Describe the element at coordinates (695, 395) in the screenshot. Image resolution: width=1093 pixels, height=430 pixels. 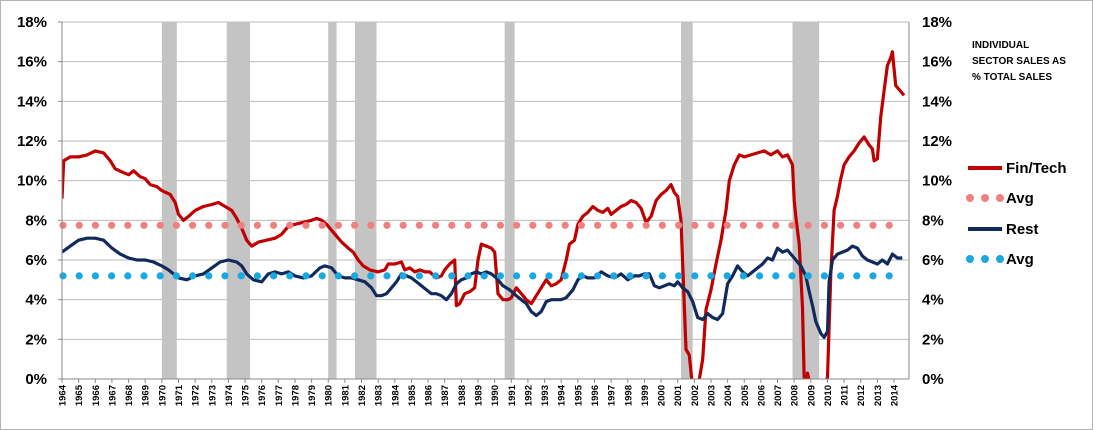
I see `x-tick-label: 2002` at that location.